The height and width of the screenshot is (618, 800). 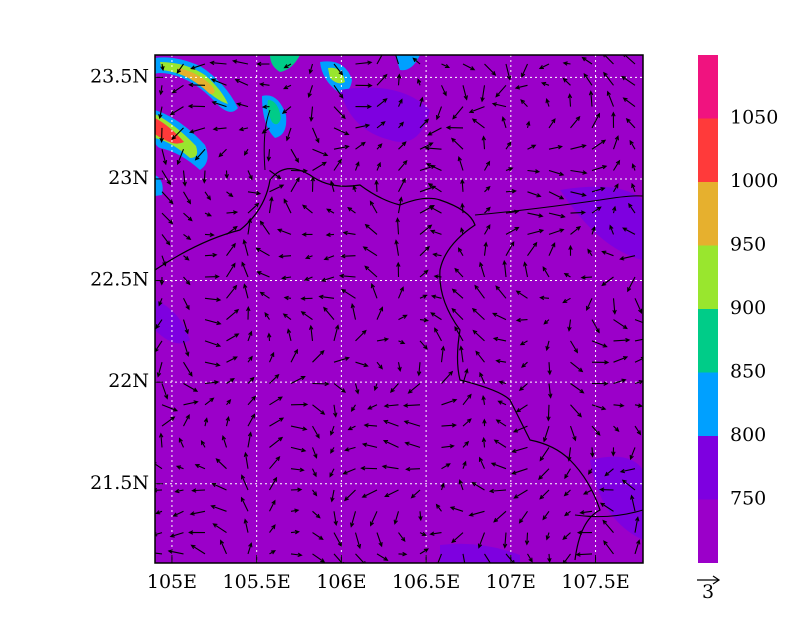 I want to click on colorbar-label: 1000, so click(x=754, y=181).